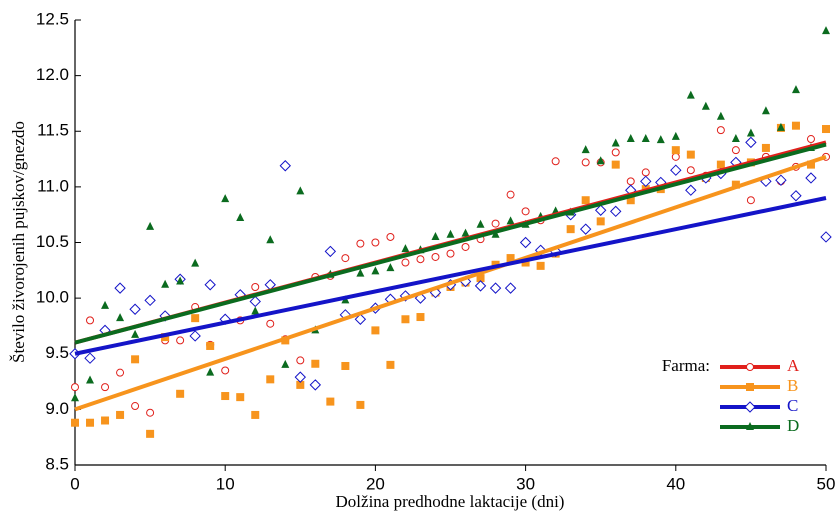  Describe the element at coordinates (792, 385) in the screenshot. I see `legend-label: B` at that location.